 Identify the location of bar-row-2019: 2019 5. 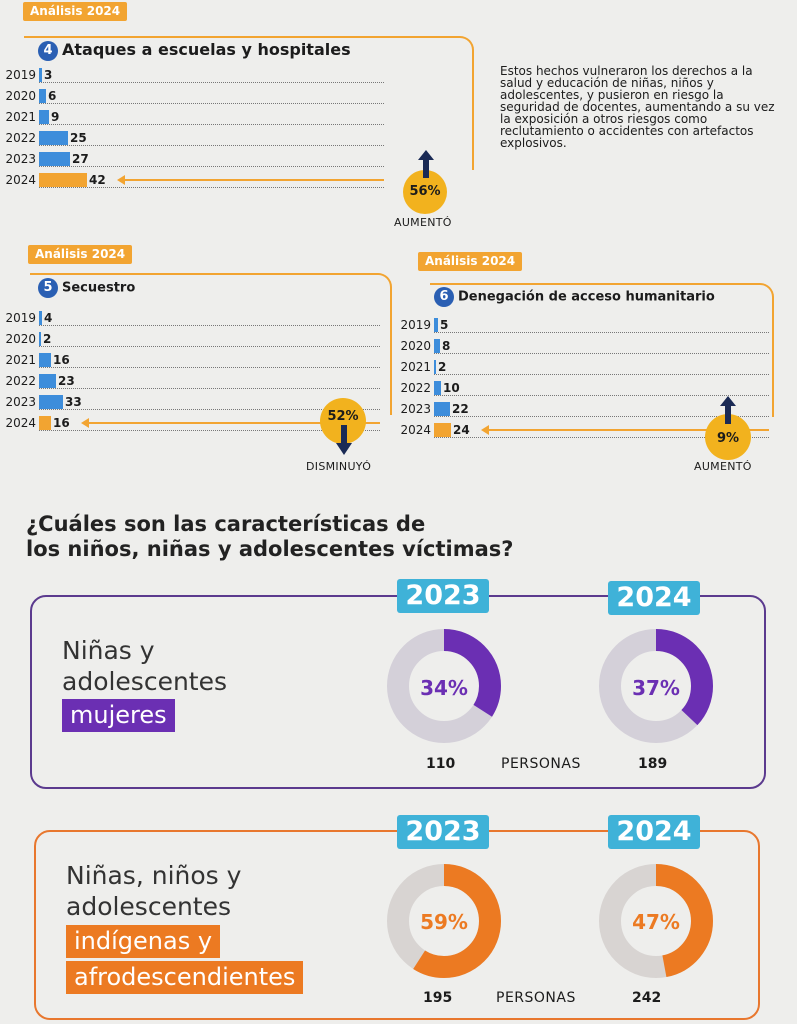
(583, 325).